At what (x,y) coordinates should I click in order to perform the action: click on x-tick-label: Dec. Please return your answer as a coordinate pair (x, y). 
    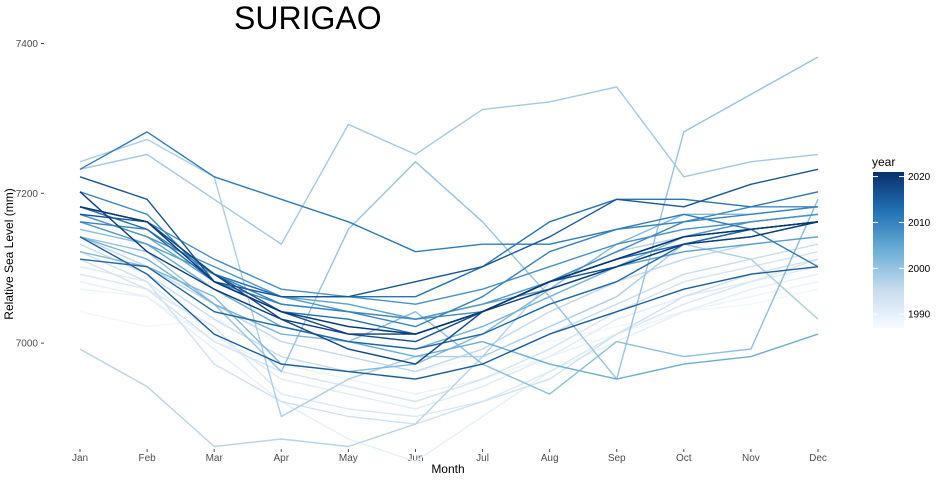
    Looking at the image, I should click on (818, 458).